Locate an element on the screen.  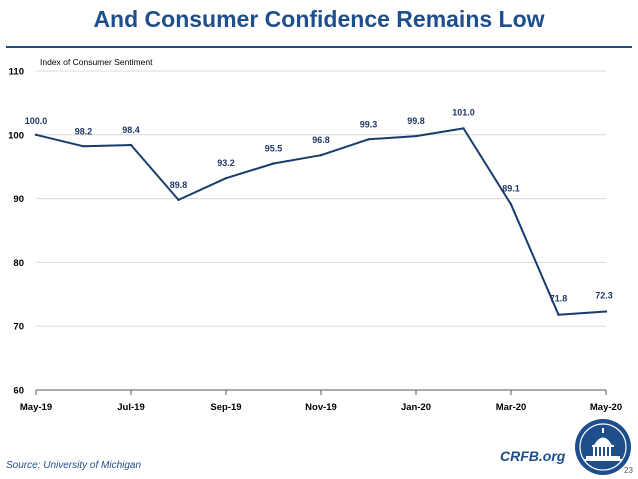
data-label: 93.2 is located at coordinates (226, 163).